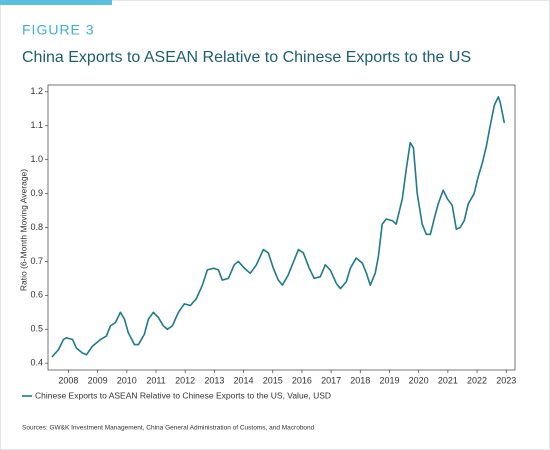 This screenshot has width=550, height=450. What do you see at coordinates (36, 295) in the screenshot?
I see `y-tick-label: 0.6` at bounding box center [36, 295].